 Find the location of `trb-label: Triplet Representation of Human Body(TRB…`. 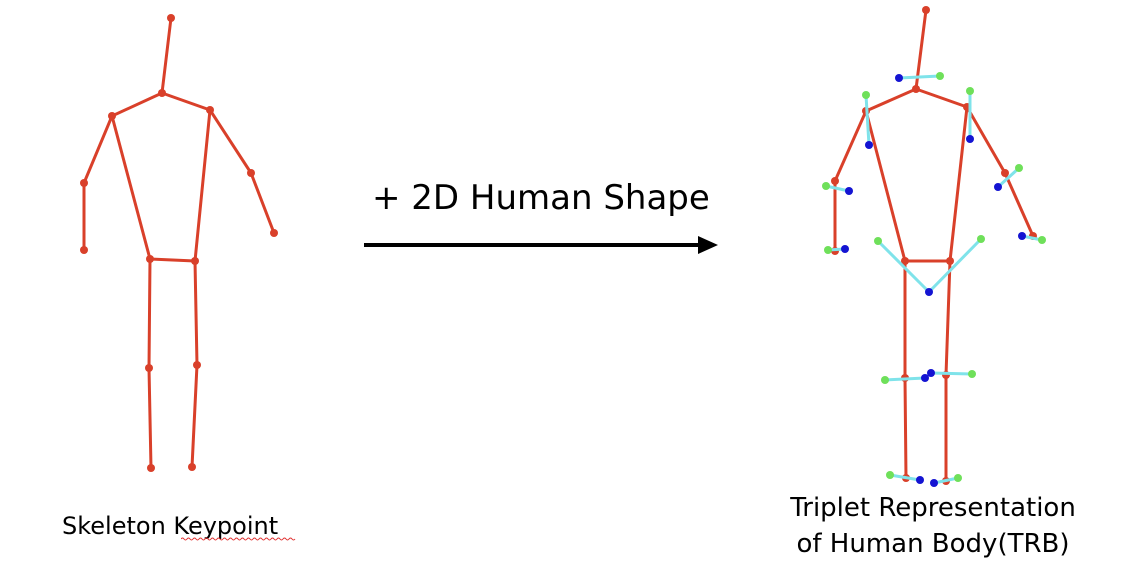

trb-label: Triplet Representation of Human Body(TRB… is located at coordinates (933, 526).